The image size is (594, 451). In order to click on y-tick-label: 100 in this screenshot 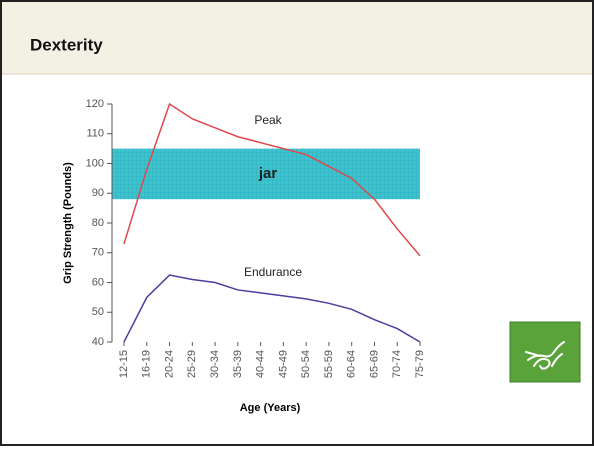, I will do `click(95, 163)`.